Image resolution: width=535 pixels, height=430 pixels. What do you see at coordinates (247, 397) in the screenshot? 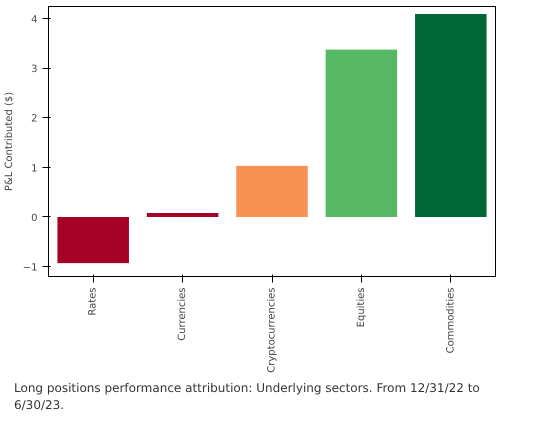
I see `text: Long positions performance attribution: Underlying sectors. From 12/31/22 to 6/30/23.` at bounding box center [247, 397].